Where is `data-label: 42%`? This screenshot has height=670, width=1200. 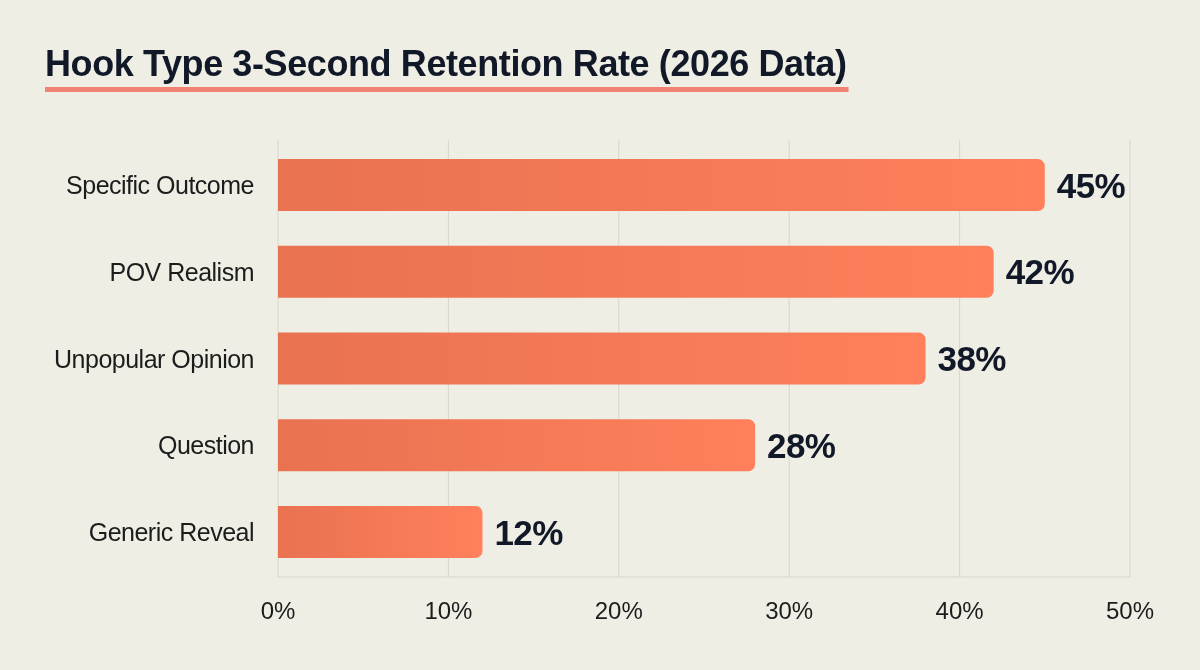 data-label: 42% is located at coordinates (1040, 272).